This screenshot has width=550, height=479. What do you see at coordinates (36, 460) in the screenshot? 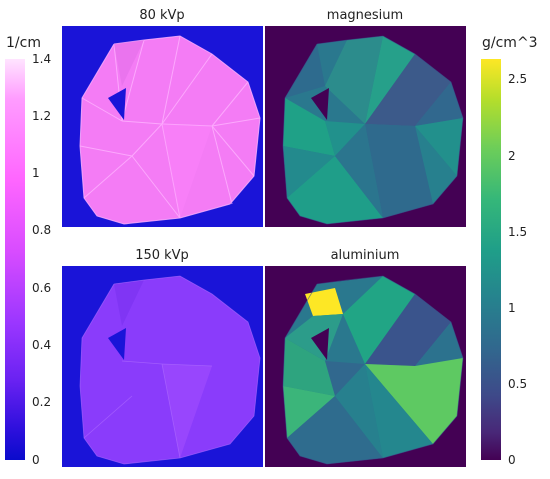
I see `left-tick: 0` at bounding box center [36, 460].